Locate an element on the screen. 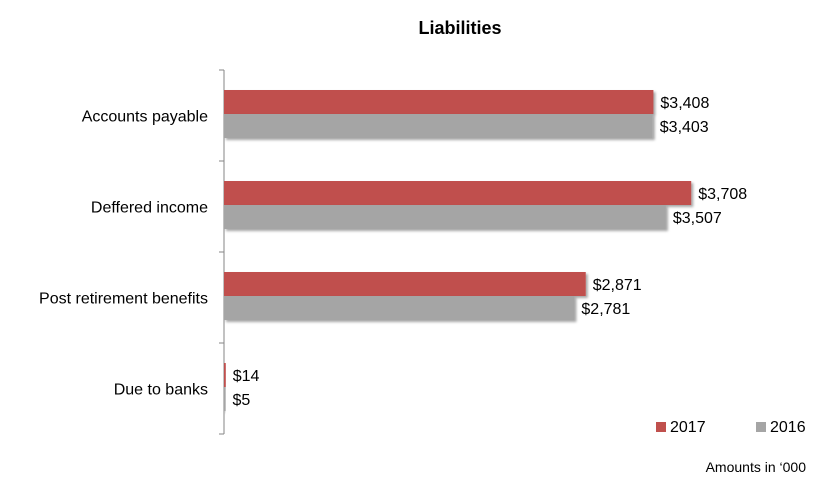 The height and width of the screenshot is (478, 813). legend-swatch-2017 is located at coordinates (661, 427).